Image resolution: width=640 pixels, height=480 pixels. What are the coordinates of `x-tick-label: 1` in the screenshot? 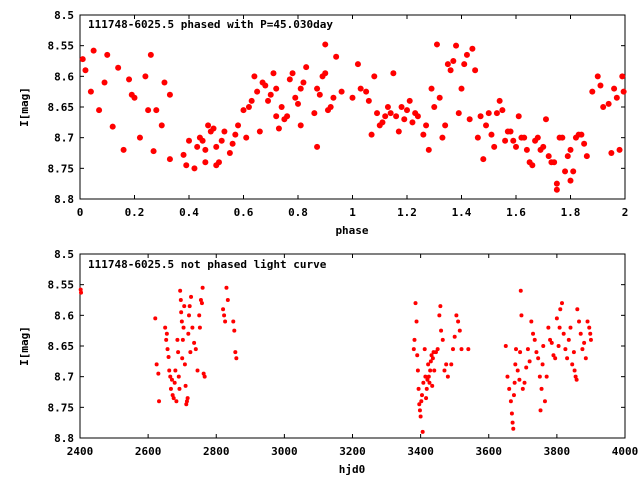 It's located at (352, 212).